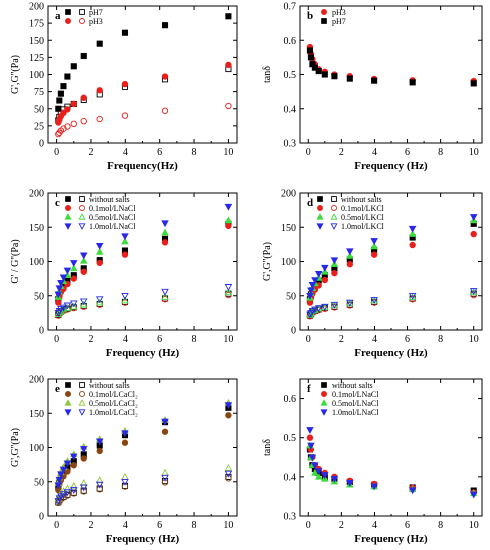  Describe the element at coordinates (36, 194) in the screenshot. I see `y-tick-label: 200` at that location.